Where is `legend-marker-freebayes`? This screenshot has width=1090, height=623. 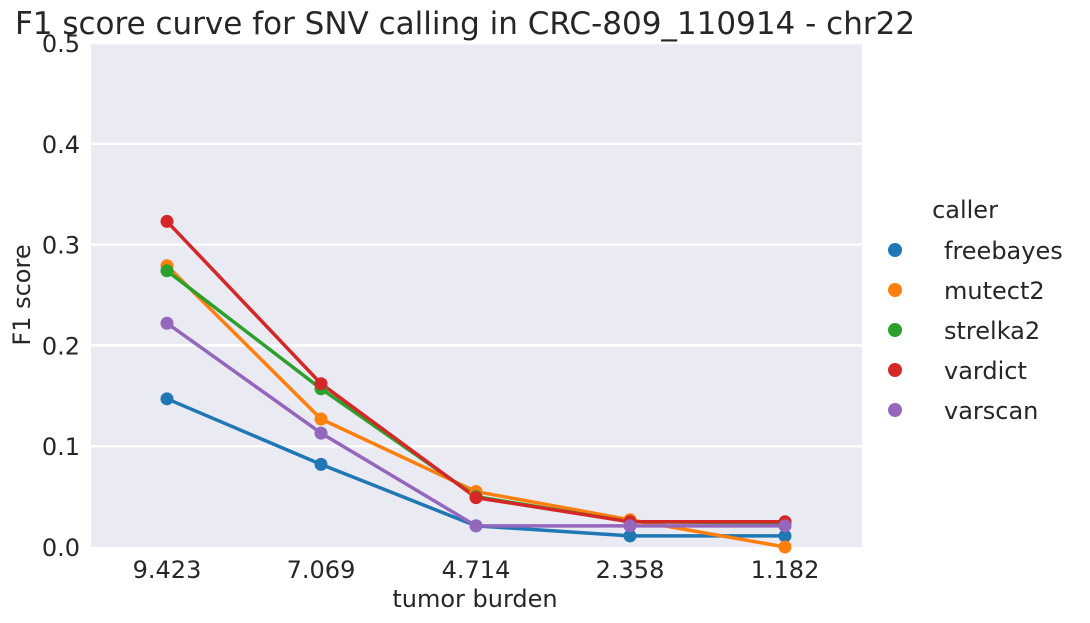 legend-marker-freebayes is located at coordinates (895, 250).